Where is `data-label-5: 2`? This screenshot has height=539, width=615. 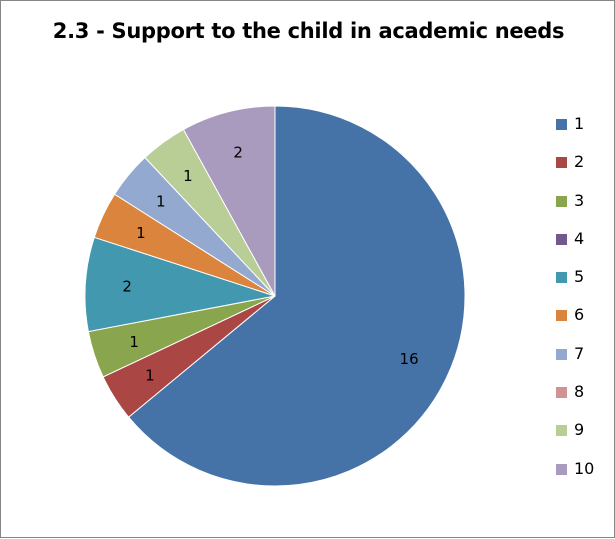 data-label-5: 2 is located at coordinates (127, 287).